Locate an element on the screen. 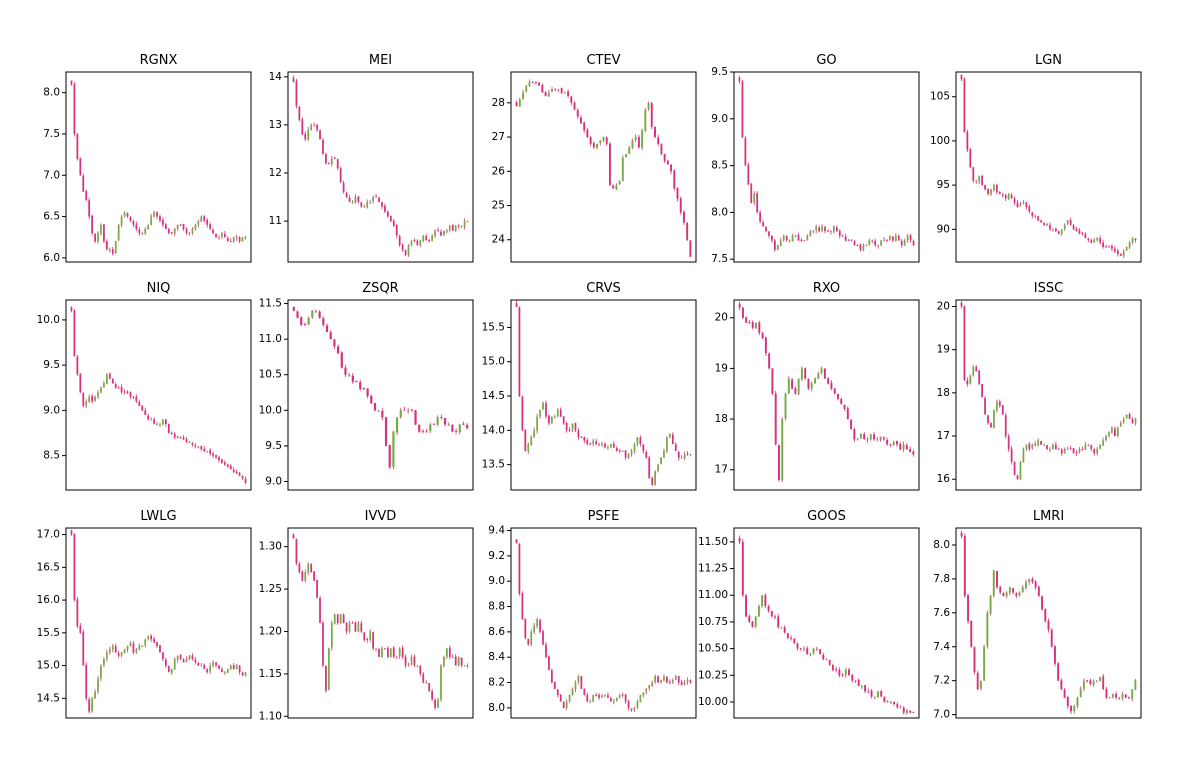 The width and height of the screenshot is (1200, 767). subplot-title: LGN is located at coordinates (1048, 60).